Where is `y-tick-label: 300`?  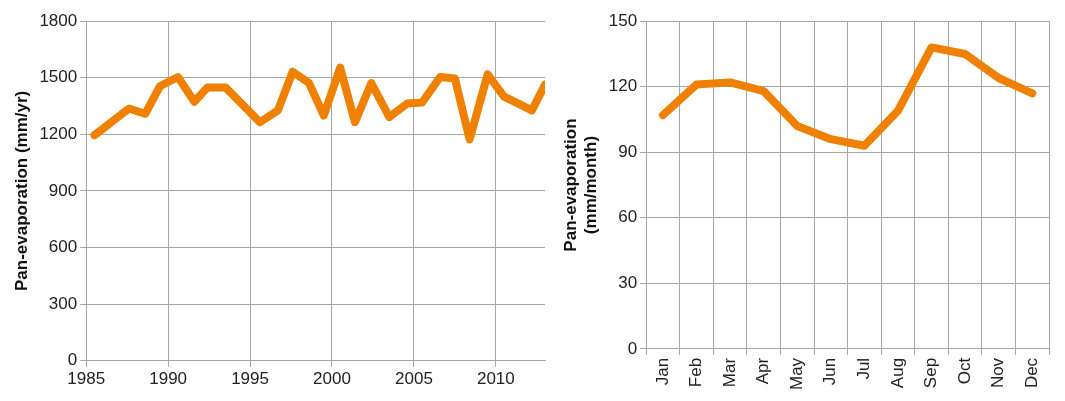
y-tick-label: 300 is located at coordinates (63, 303).